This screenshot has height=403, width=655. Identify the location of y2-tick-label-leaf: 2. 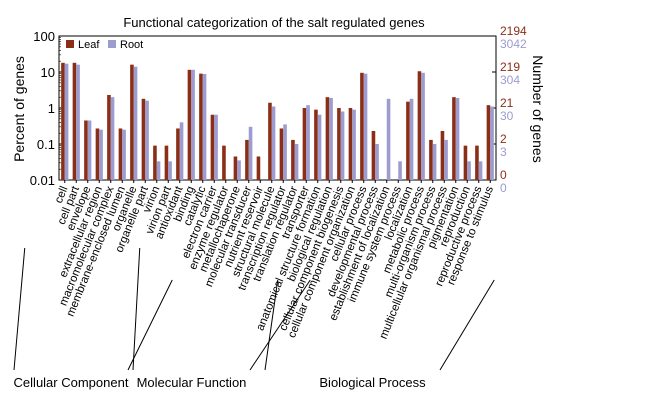
(503, 139).